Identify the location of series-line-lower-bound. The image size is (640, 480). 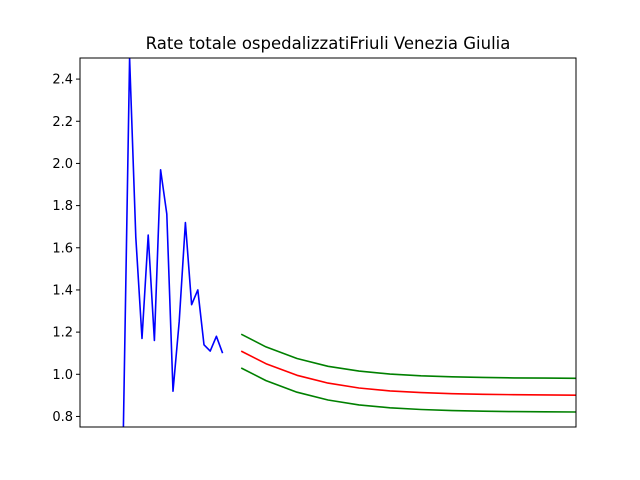
(408, 390).